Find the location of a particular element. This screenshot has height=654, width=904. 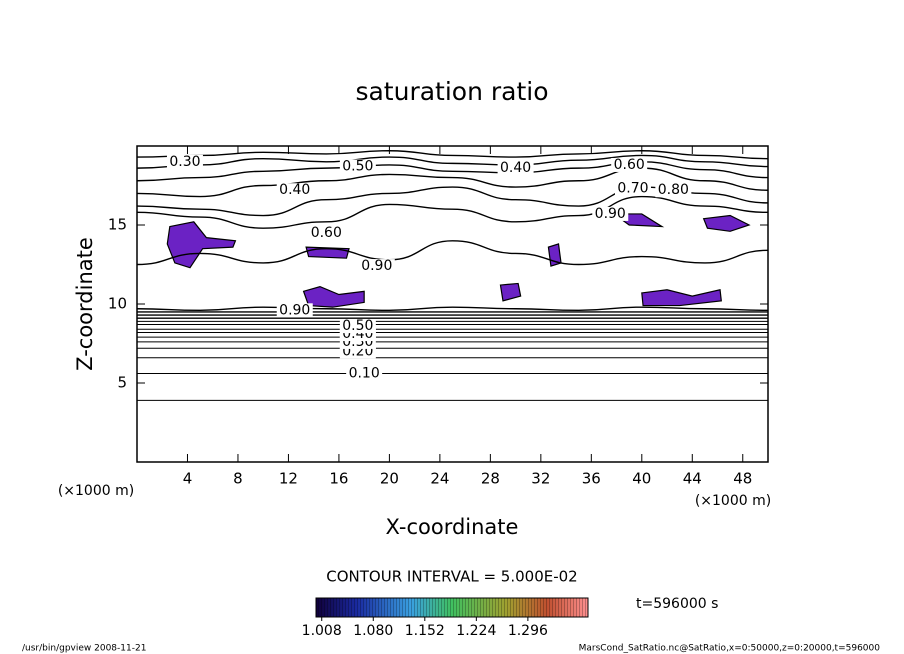

x-tick-label: 48 is located at coordinates (742, 479).